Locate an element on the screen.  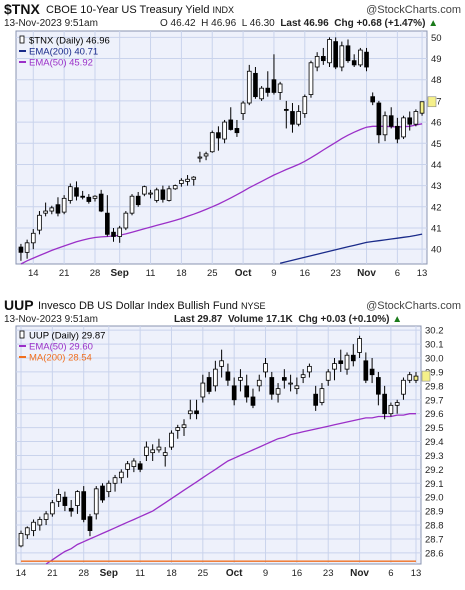
tnx-x-tick-label: 28 is located at coordinates (95, 273).